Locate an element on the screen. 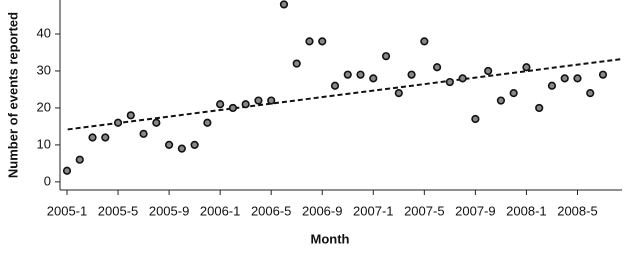 Image resolution: width=626 pixels, height=255 pixels. y-tick-label: 10 is located at coordinates (44, 143).